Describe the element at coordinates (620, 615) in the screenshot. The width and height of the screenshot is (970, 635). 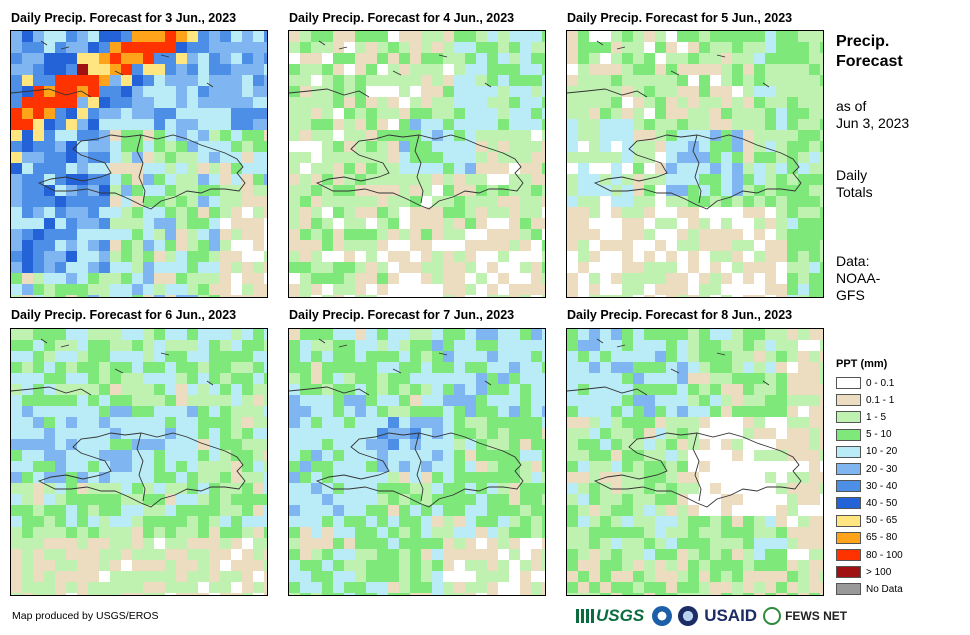
I see `usgs-logo-text: USGS` at that location.